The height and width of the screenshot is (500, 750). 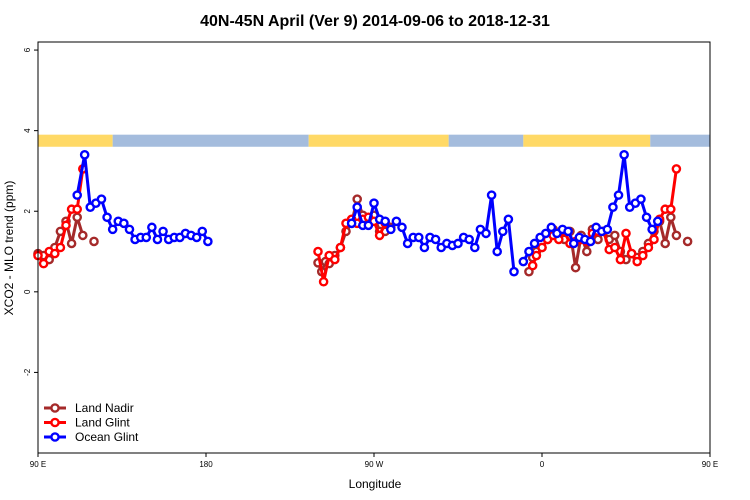 I want to click on y-tick-label: -2, so click(x=27, y=372).